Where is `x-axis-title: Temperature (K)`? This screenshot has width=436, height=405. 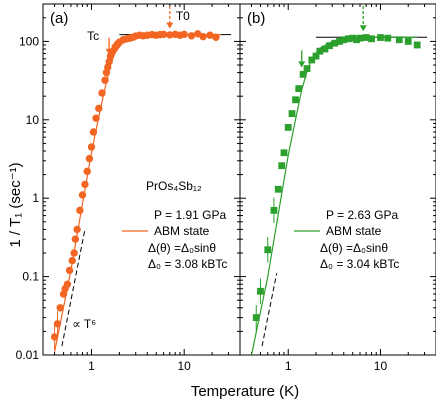 x-axis-title: Temperature (K) is located at coordinates (245, 391).